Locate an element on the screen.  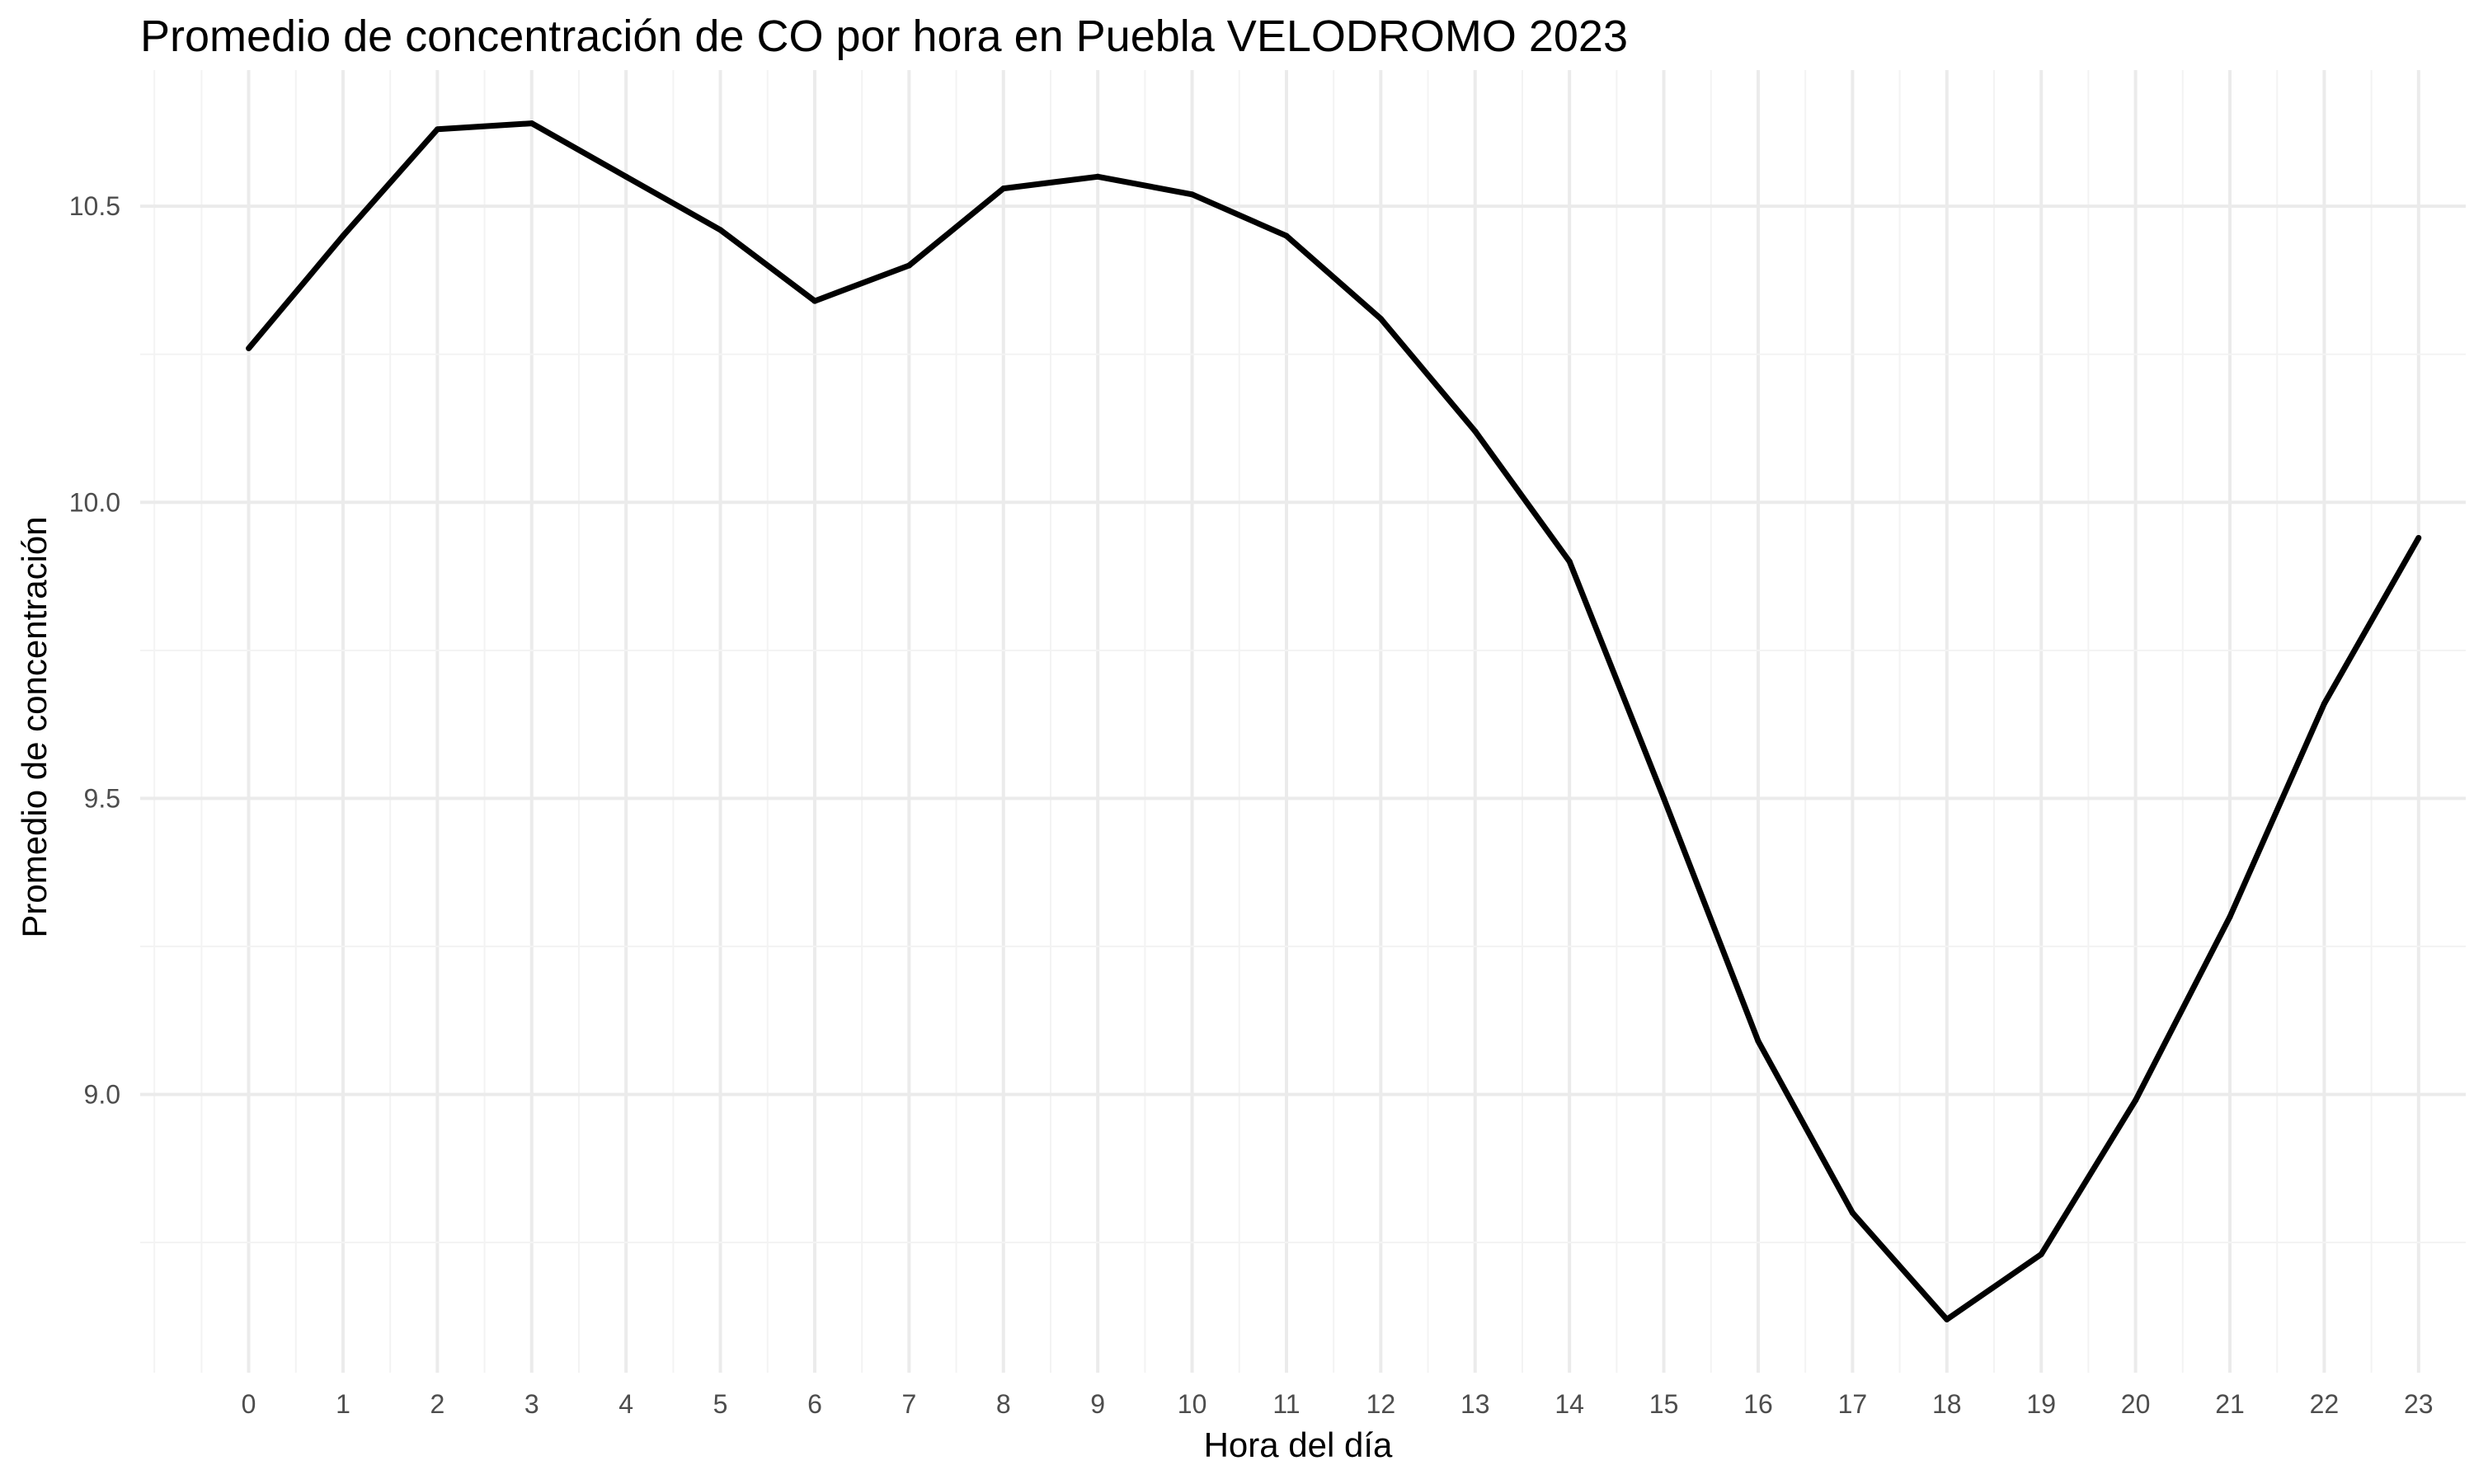
x-tick-label: 16 is located at coordinates (1758, 1404).